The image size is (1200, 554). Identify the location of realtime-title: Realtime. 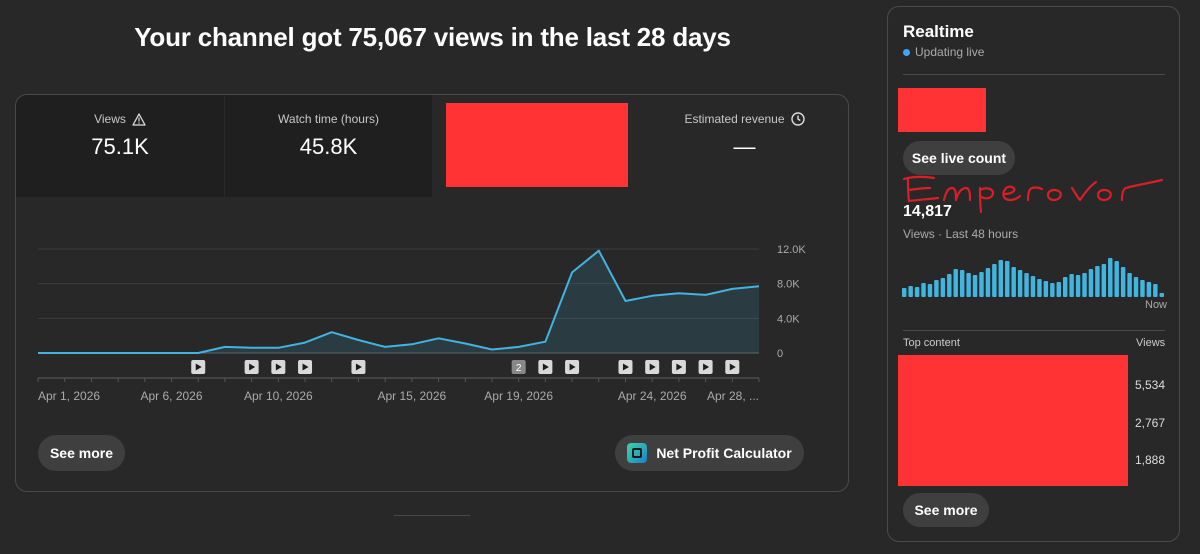
(938, 31).